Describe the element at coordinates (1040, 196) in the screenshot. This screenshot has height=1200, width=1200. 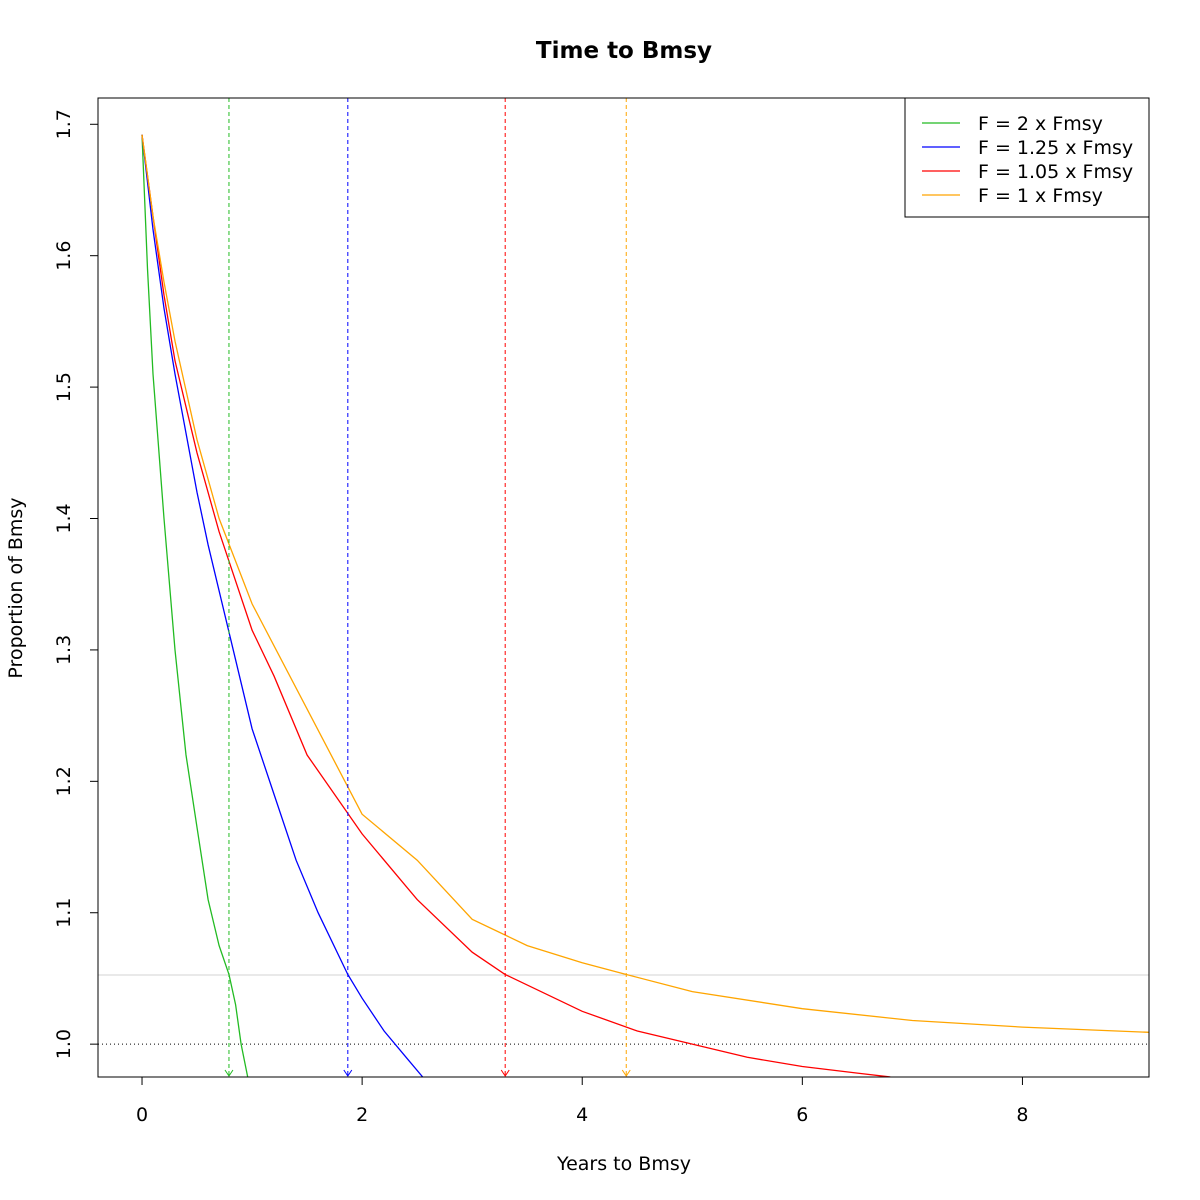
I see `legend-label-4: F = 1 x Fmsy` at that location.